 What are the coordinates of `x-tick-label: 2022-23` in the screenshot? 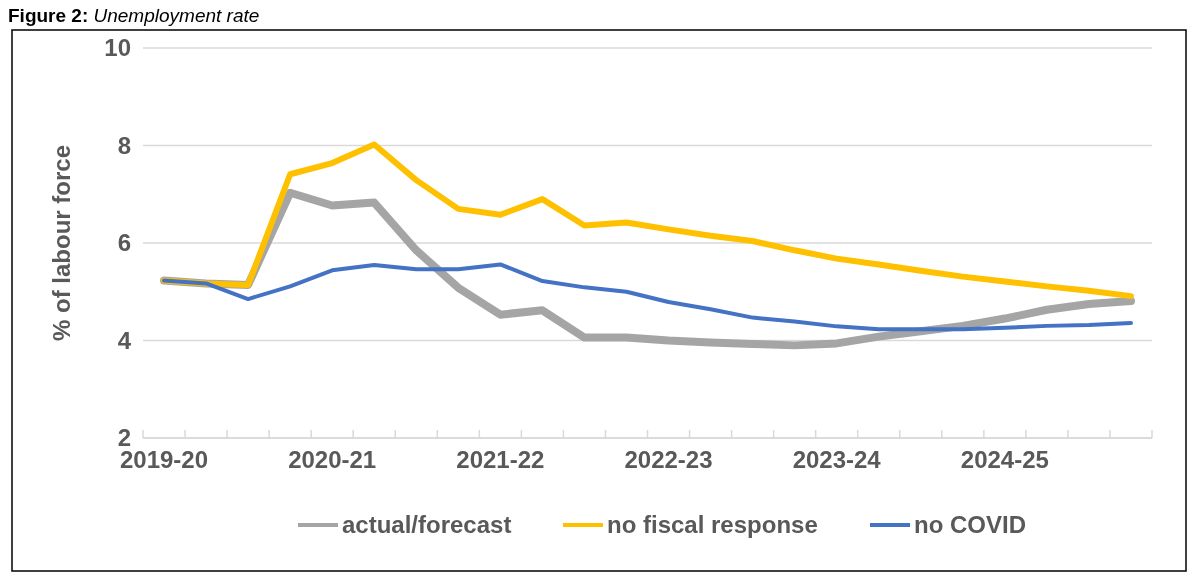 It's located at (668, 459).